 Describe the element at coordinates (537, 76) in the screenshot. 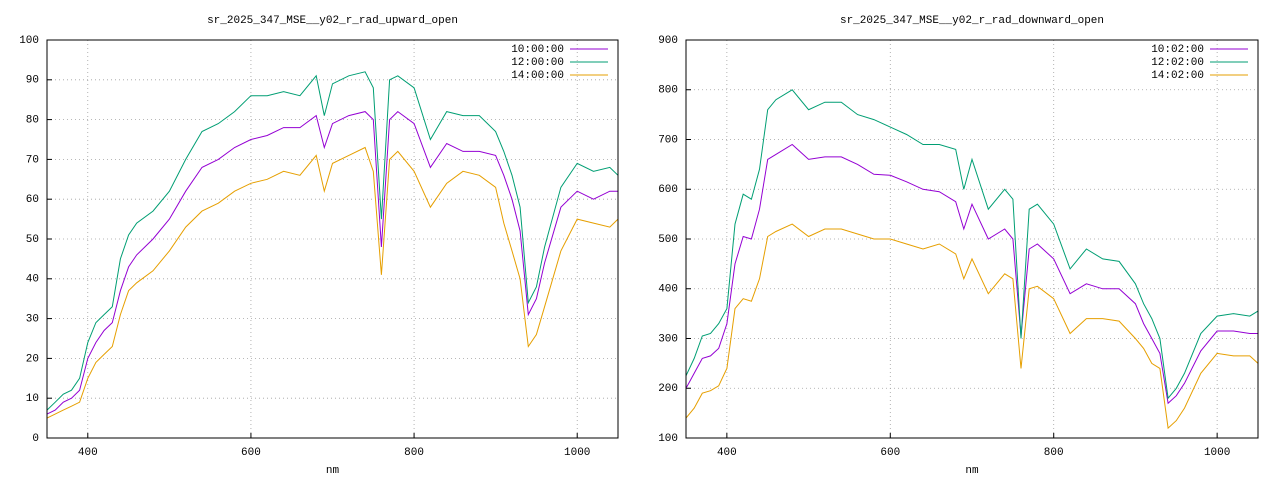

I see `legend-label: 14:00:00` at that location.